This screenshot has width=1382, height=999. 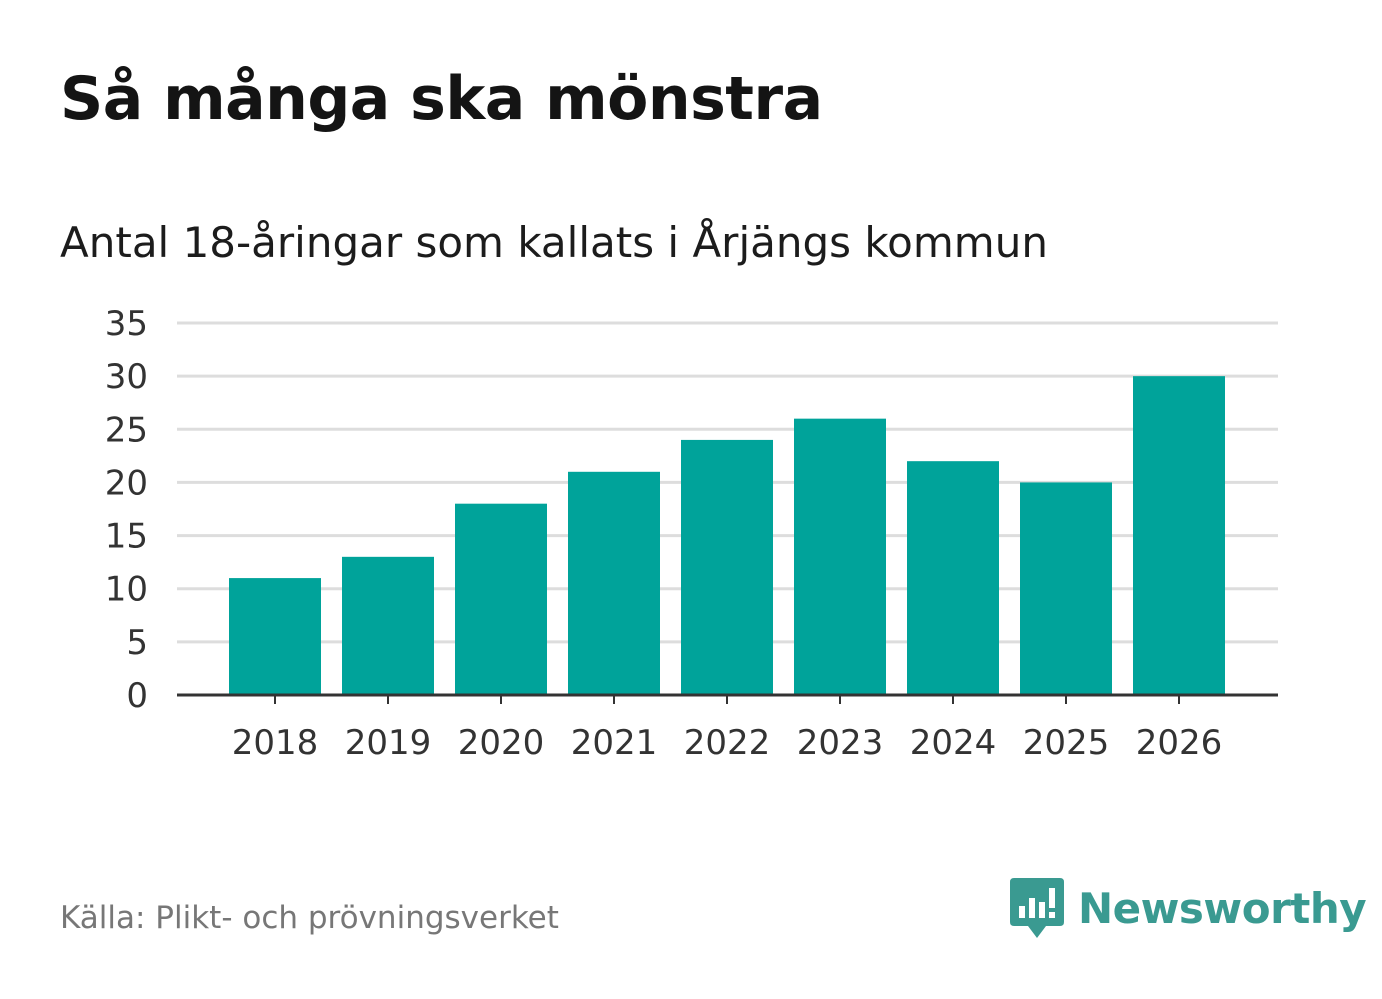 What do you see at coordinates (309, 918) in the screenshot?
I see `source-note: Källa: Plikt- och prövningsverket` at bounding box center [309, 918].